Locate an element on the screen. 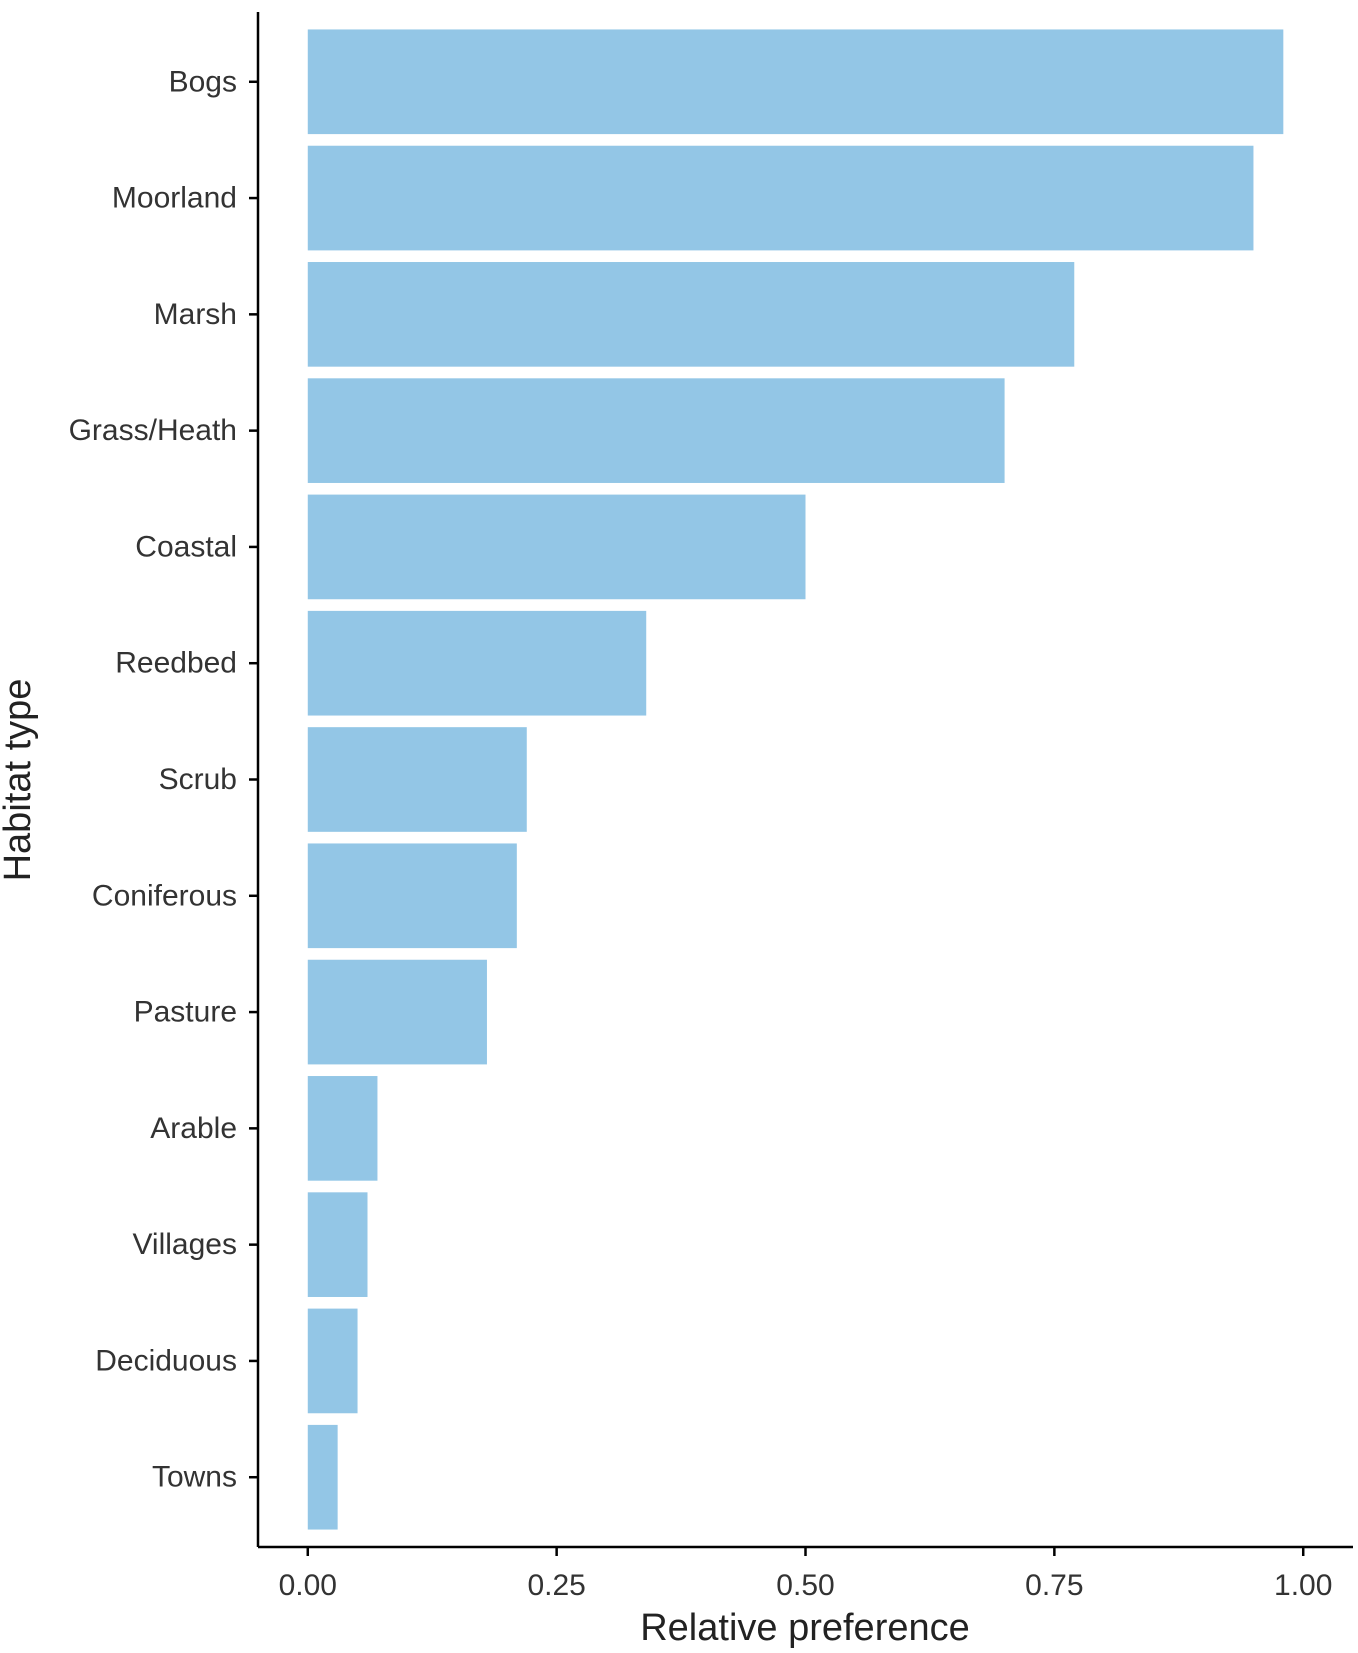  y-tick-label: Moorland is located at coordinates (174, 198).